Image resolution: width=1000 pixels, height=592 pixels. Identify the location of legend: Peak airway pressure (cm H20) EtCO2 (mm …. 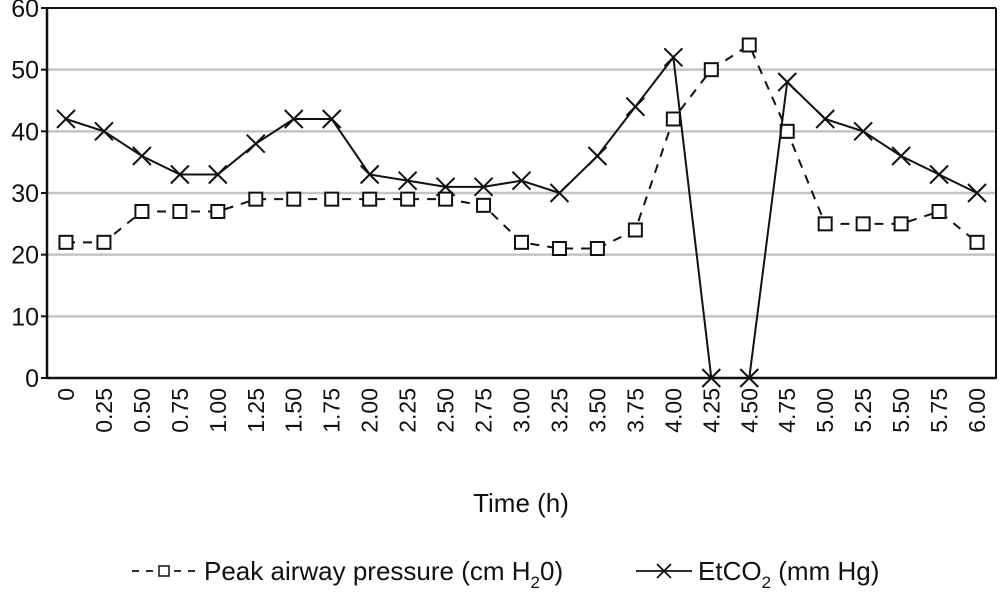
(505, 574).